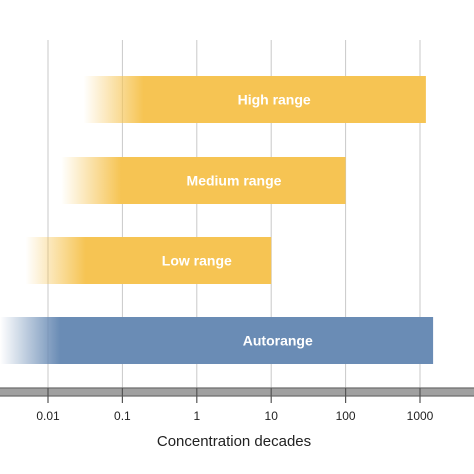  Describe the element at coordinates (196, 416) in the screenshot. I see `x-tick-label-2: 1` at that location.